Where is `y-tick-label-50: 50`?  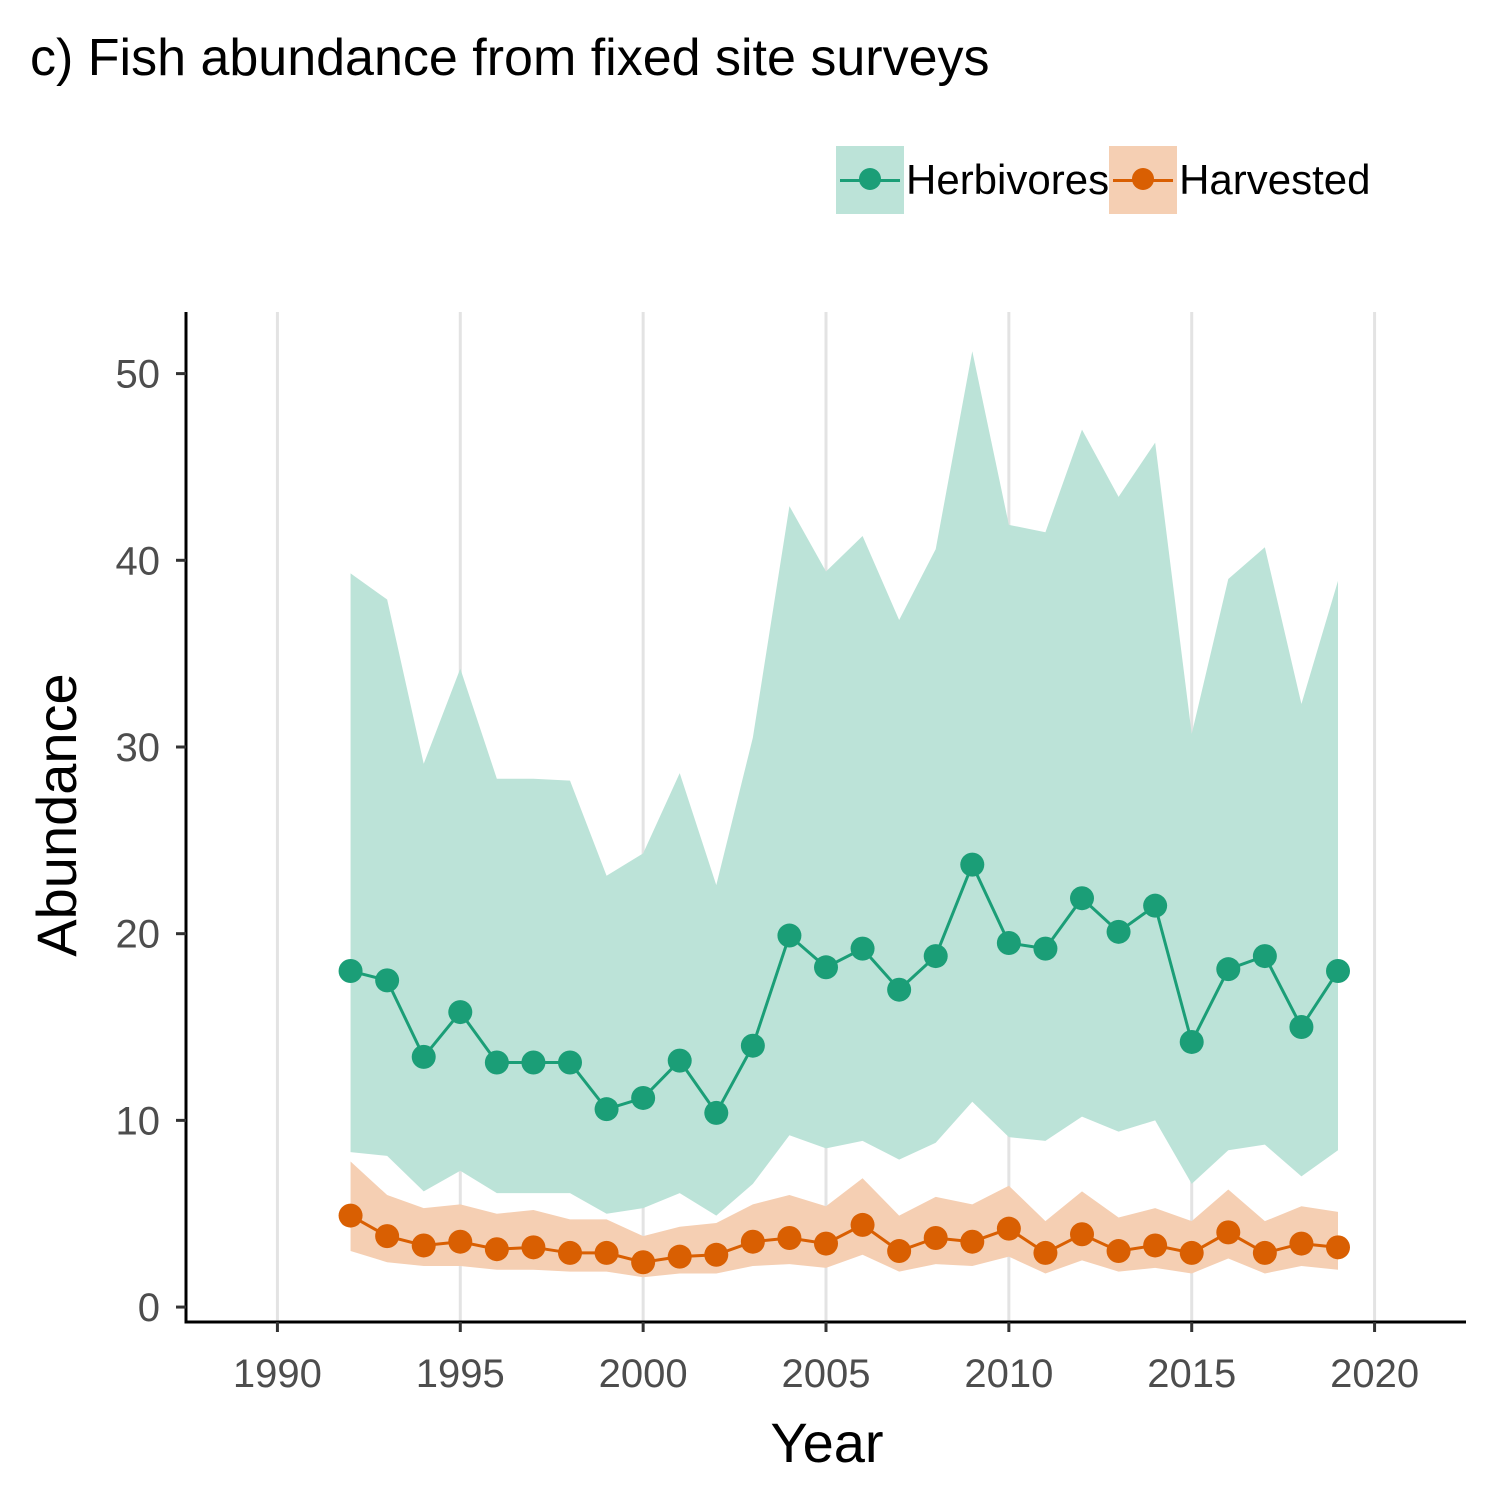
y-tick-label-50: 50 is located at coordinates (138, 375).